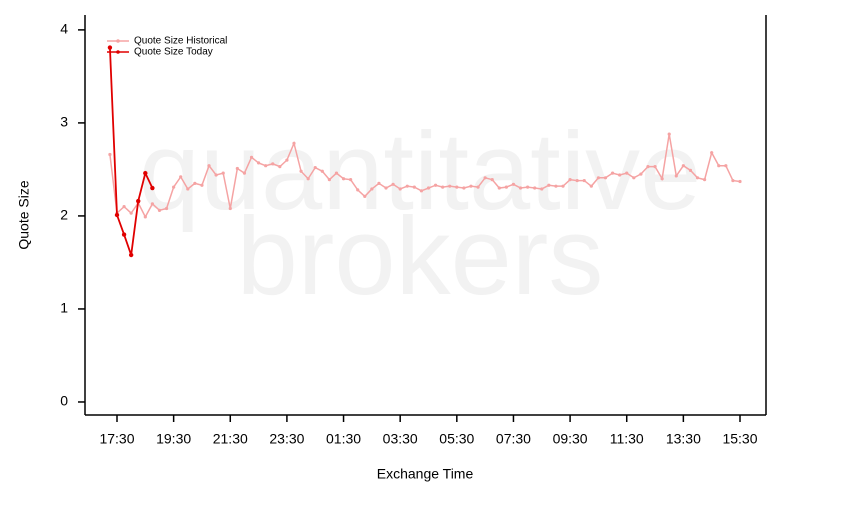 The image size is (850, 505). I want to click on x-tick-label: 17:30, so click(116, 439).